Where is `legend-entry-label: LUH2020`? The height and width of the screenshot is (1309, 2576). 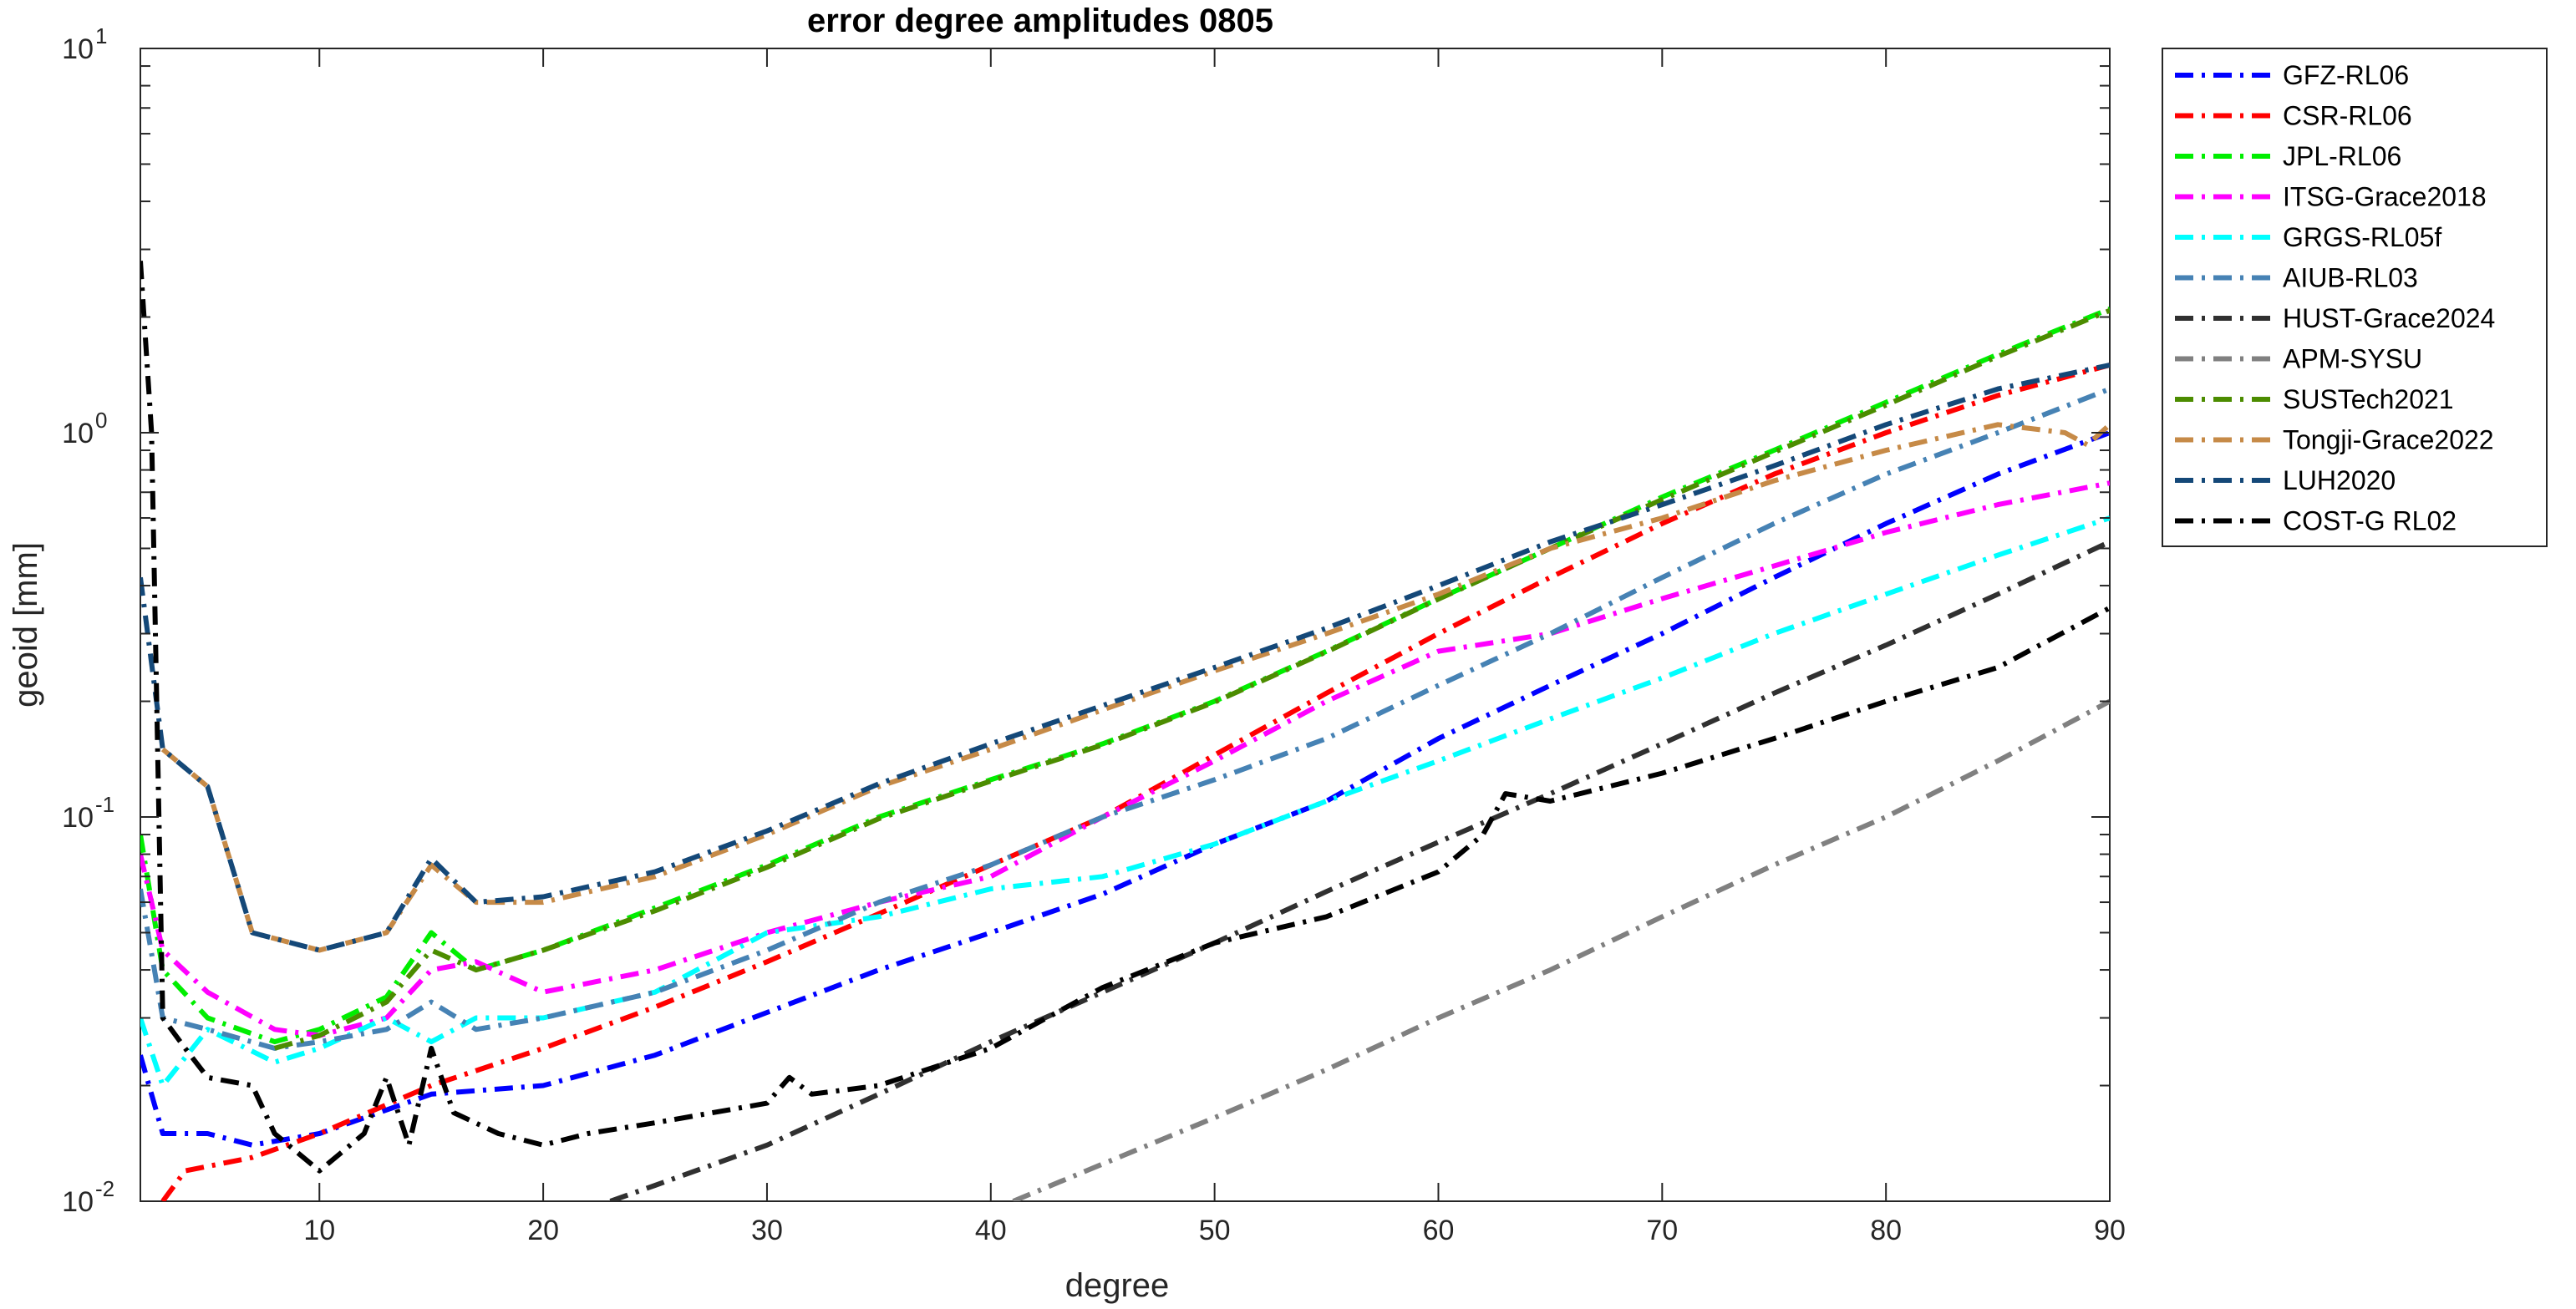 legend-entry-label: LUH2020 is located at coordinates (2339, 480).